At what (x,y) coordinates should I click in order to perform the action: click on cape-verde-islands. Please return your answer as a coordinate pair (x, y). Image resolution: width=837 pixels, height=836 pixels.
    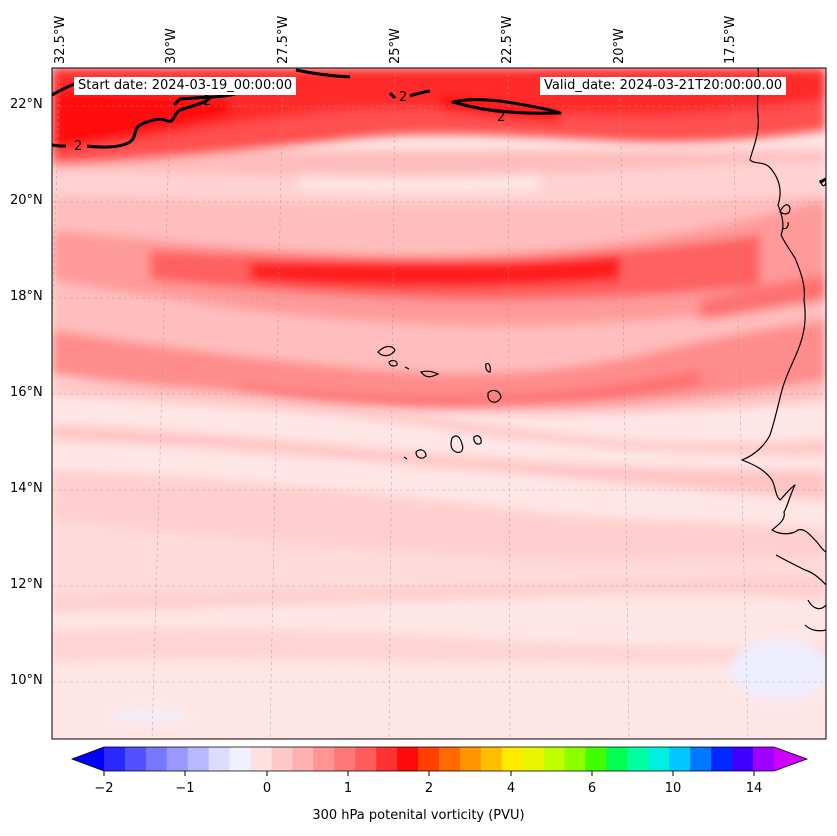
    Looking at the image, I should click on (439, 402).